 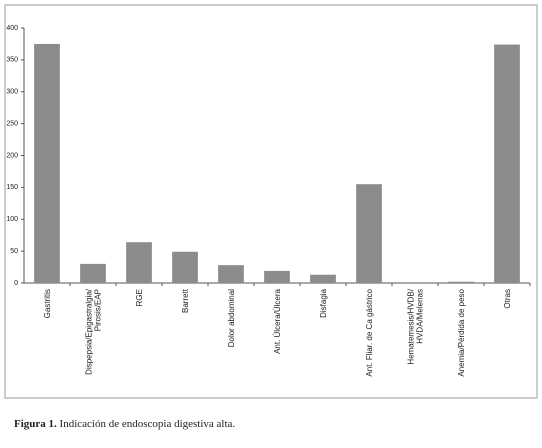 I want to click on x-tick-label-line: Otras, so click(x=507, y=299).